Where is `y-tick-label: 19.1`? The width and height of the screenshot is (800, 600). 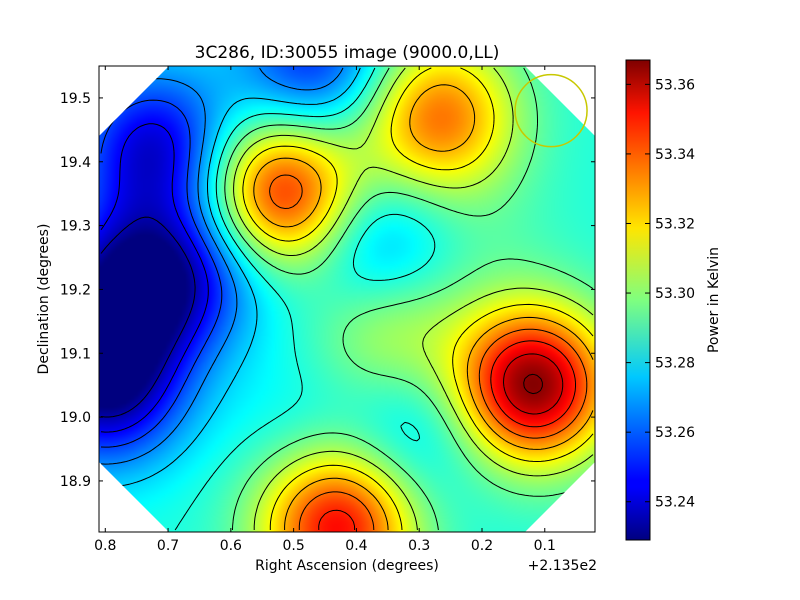
y-tick-label: 19.1 is located at coordinates (75, 354).